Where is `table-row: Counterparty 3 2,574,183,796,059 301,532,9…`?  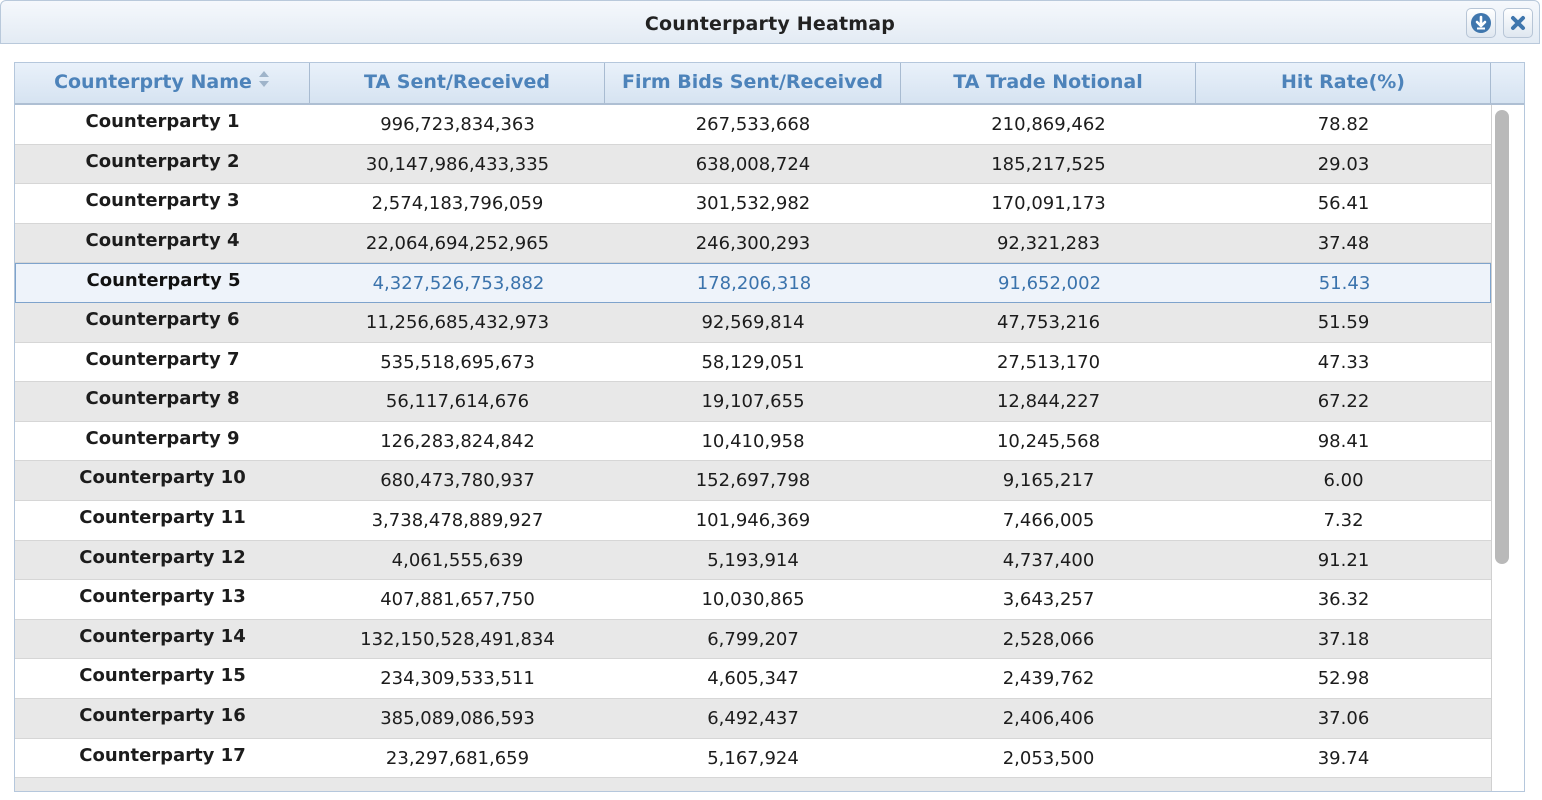
table-row: Counterparty 3 2,574,183,796,059 301,532,9… is located at coordinates (753, 204).